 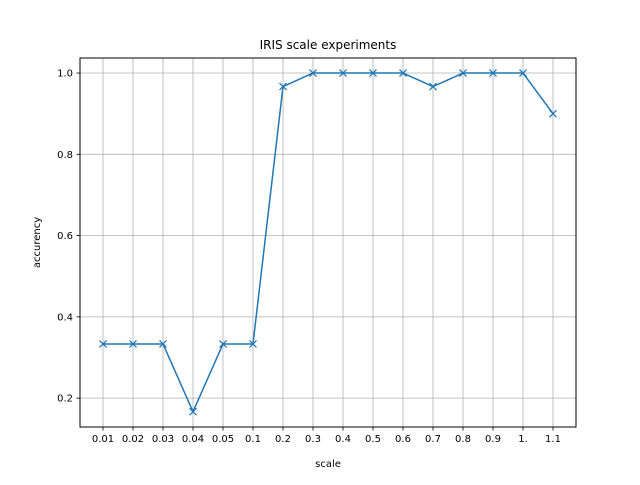 What do you see at coordinates (403, 439) in the screenshot?
I see `x-tick-label: 0.6` at bounding box center [403, 439].